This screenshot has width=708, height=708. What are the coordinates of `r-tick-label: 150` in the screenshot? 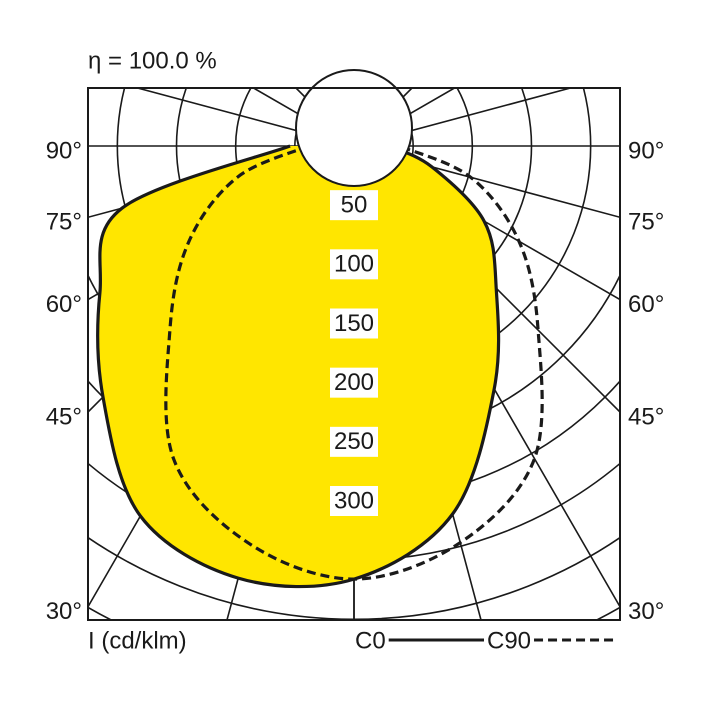 It's located at (354, 323).